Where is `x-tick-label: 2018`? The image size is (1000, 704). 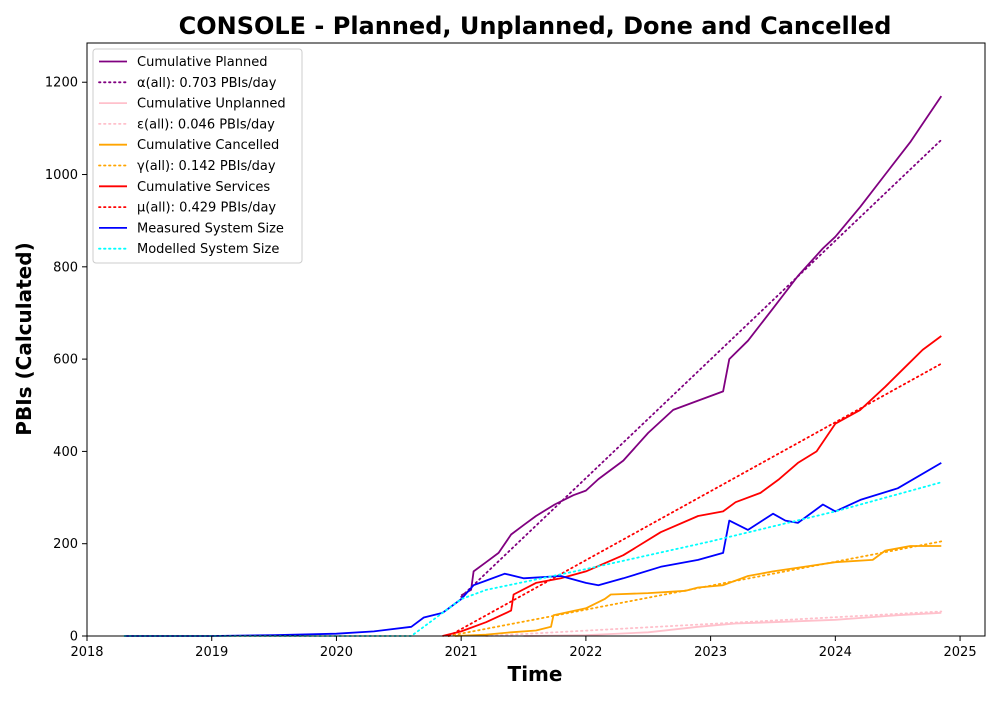
x-tick-label: 2018 is located at coordinates (86, 652).